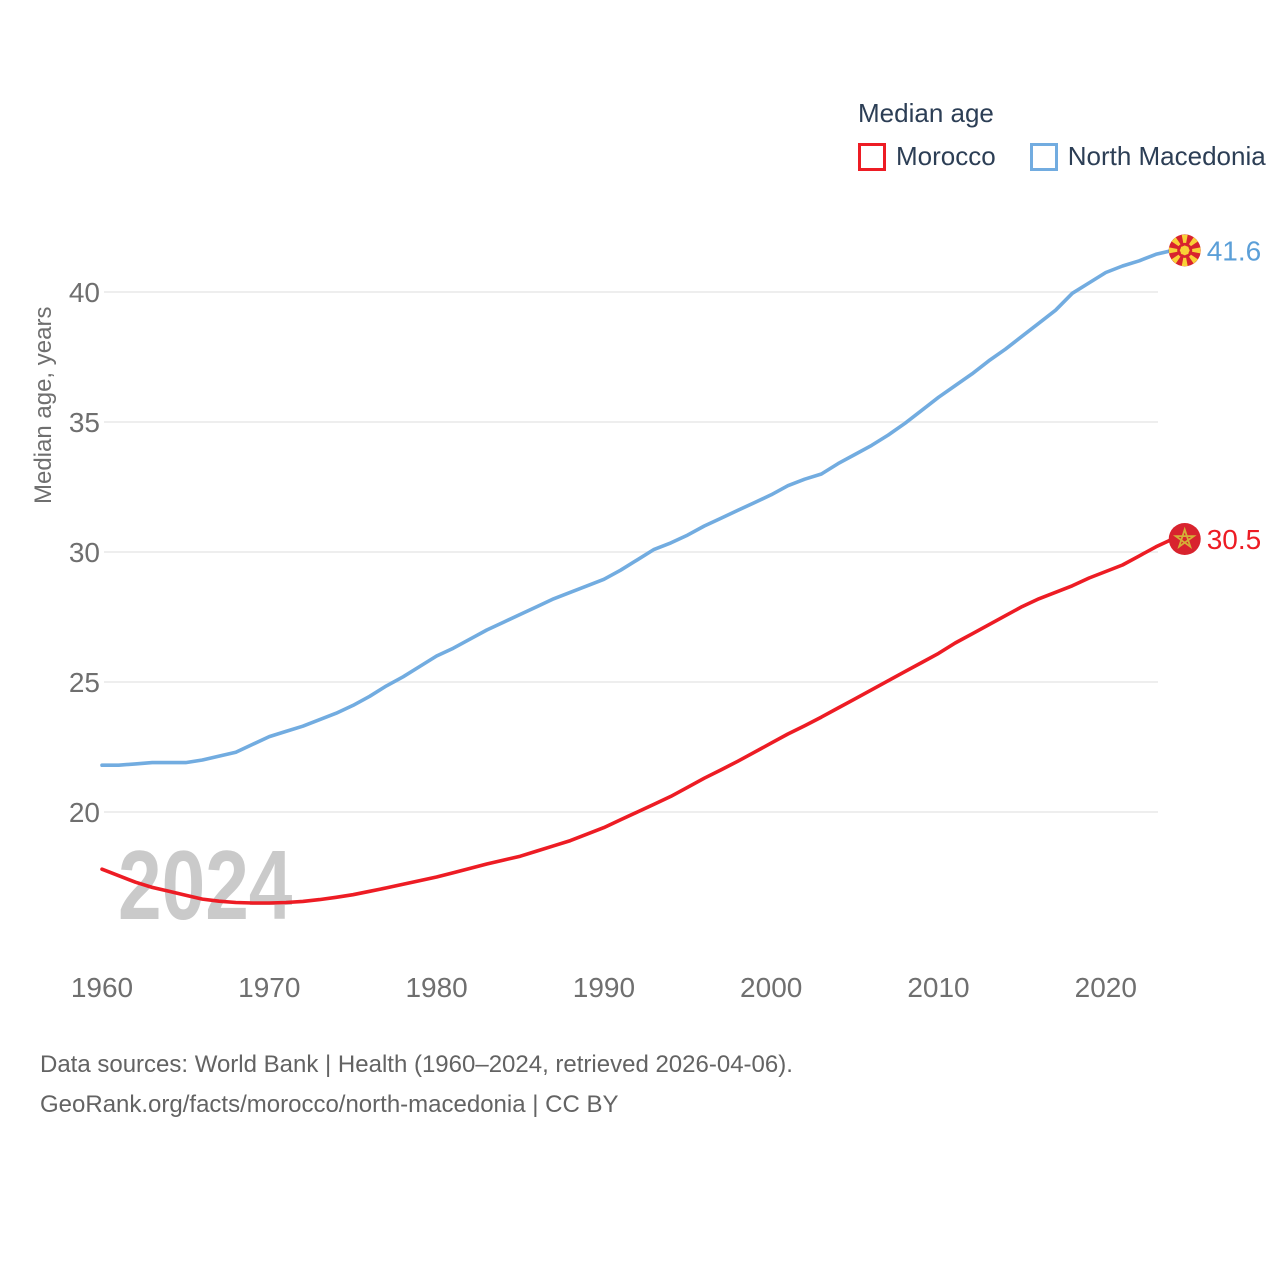 The height and width of the screenshot is (1280, 1280). I want to click on y-tick-35: 35, so click(84, 422).